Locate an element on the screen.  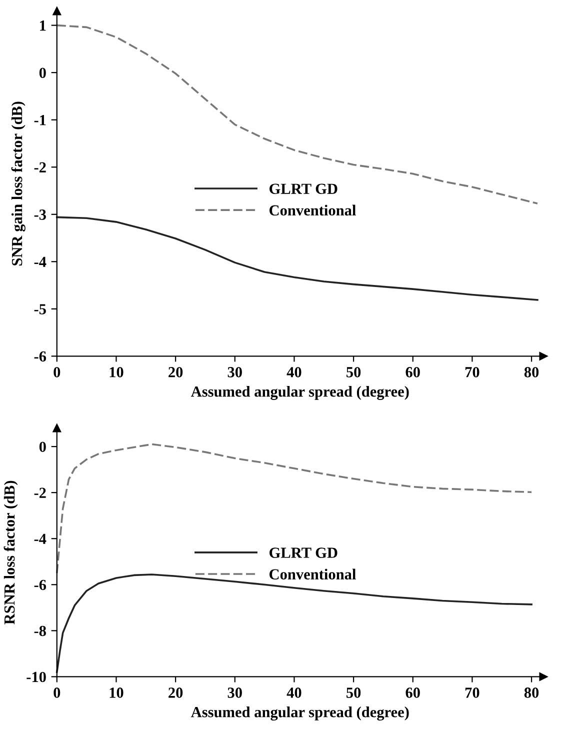
y-axis-title: SNR gain loss factor (dB) is located at coordinates (18, 184).